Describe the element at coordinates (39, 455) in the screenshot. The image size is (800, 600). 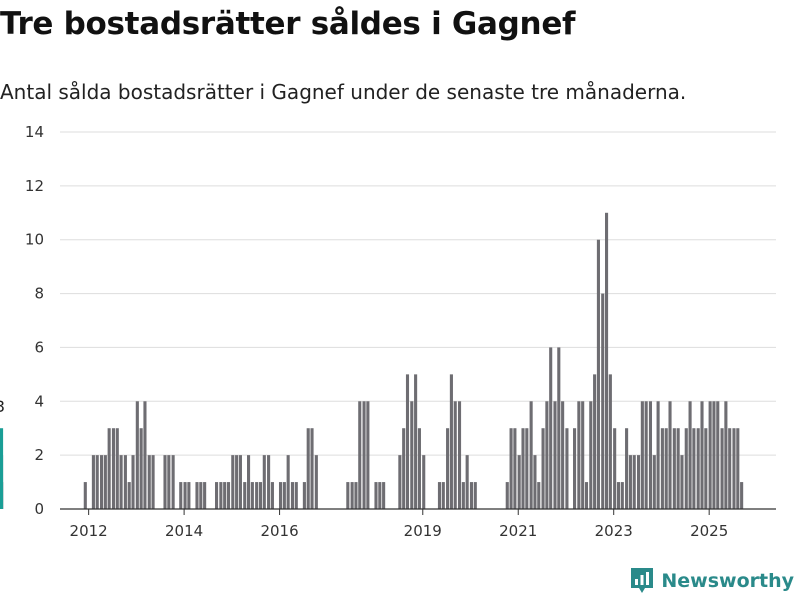
I see `y-tick-label: 2` at that location.